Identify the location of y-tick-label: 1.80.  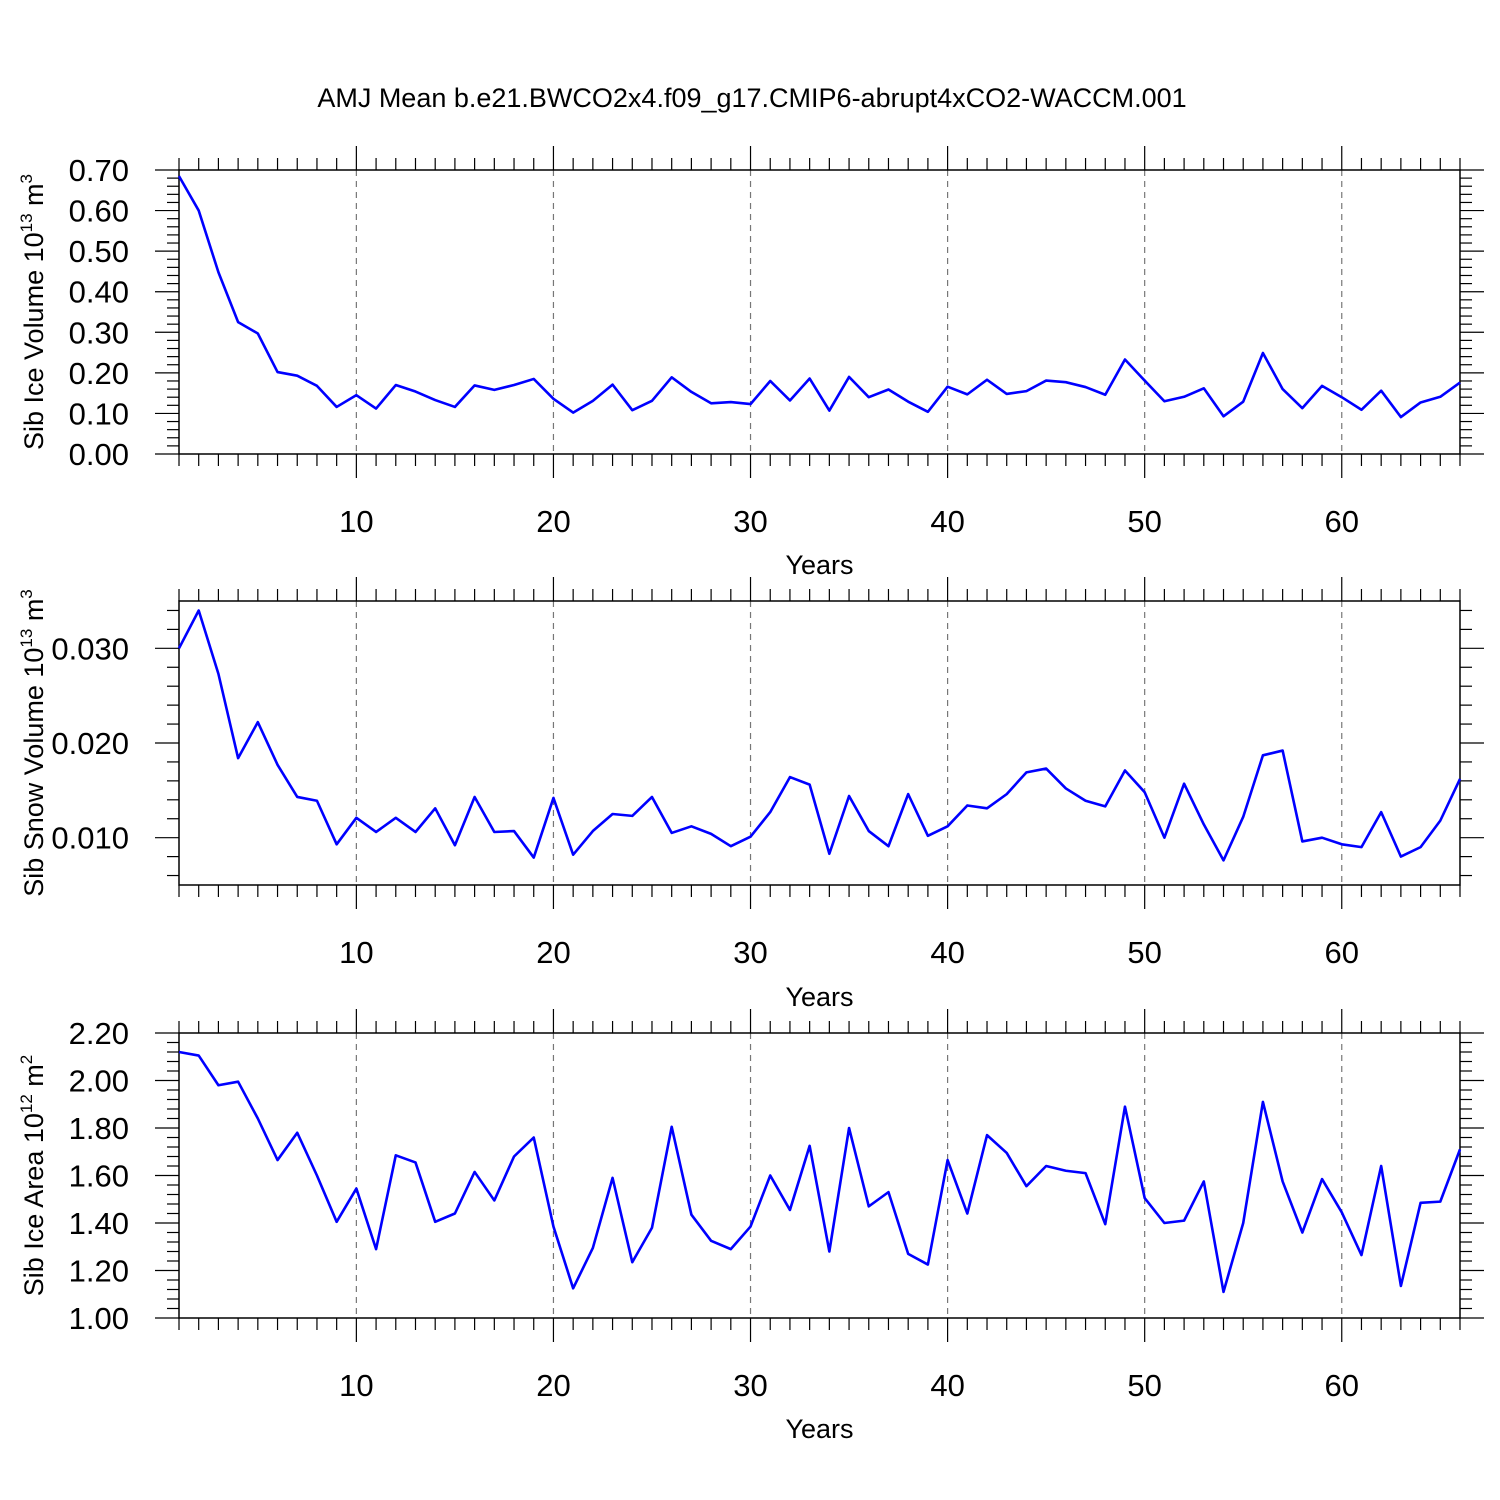
(99, 1128).